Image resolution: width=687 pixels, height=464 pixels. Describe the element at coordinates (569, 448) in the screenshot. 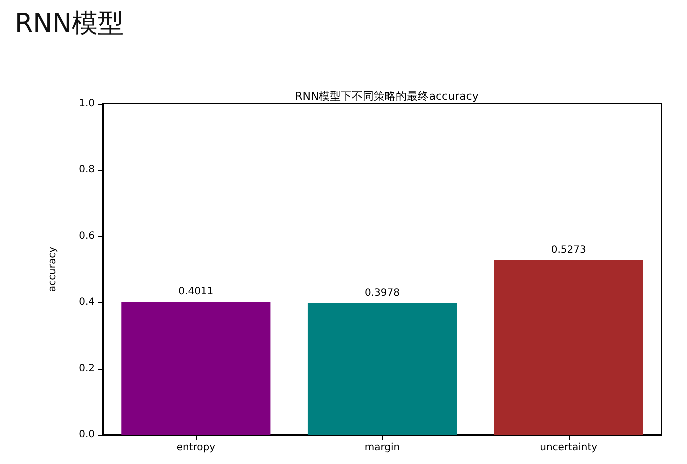

I see `x-tick-label: uncertainty` at that location.